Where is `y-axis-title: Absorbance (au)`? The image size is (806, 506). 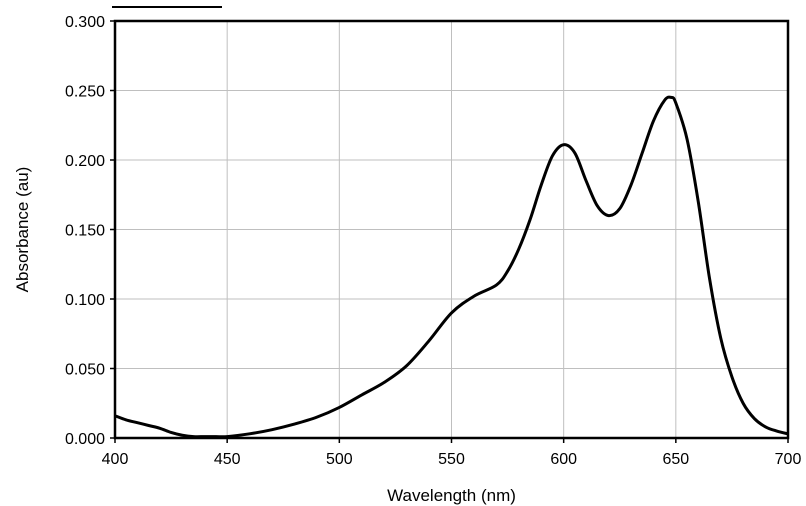 y-axis-title: Absorbance (au) is located at coordinates (22, 230).